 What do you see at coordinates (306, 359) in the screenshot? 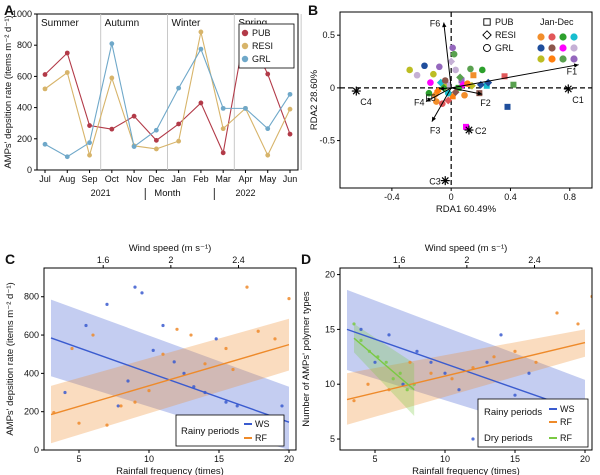
I see `y-axis-label: Number of AMPs' polymer types` at bounding box center [306, 359].